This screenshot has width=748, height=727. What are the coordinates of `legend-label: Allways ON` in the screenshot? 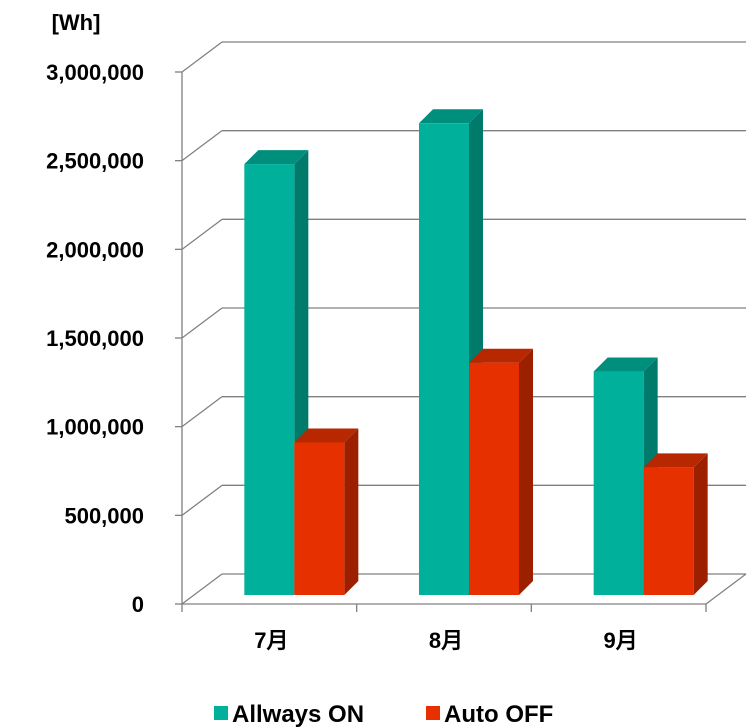 It's located at (298, 714).